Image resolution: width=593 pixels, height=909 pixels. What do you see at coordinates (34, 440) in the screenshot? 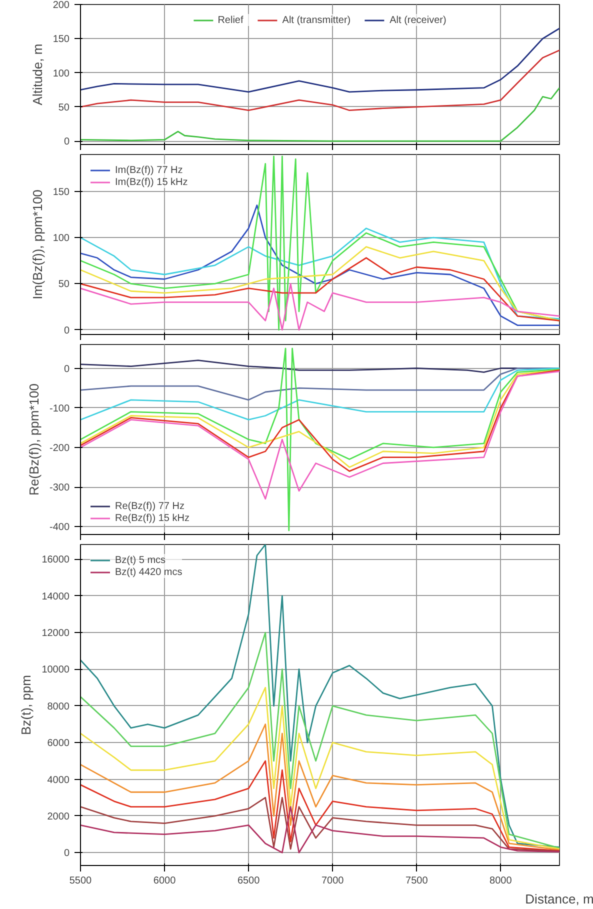
I see `y-axis-title: Re(Bz(f)), ppm*100` at bounding box center [34, 440].